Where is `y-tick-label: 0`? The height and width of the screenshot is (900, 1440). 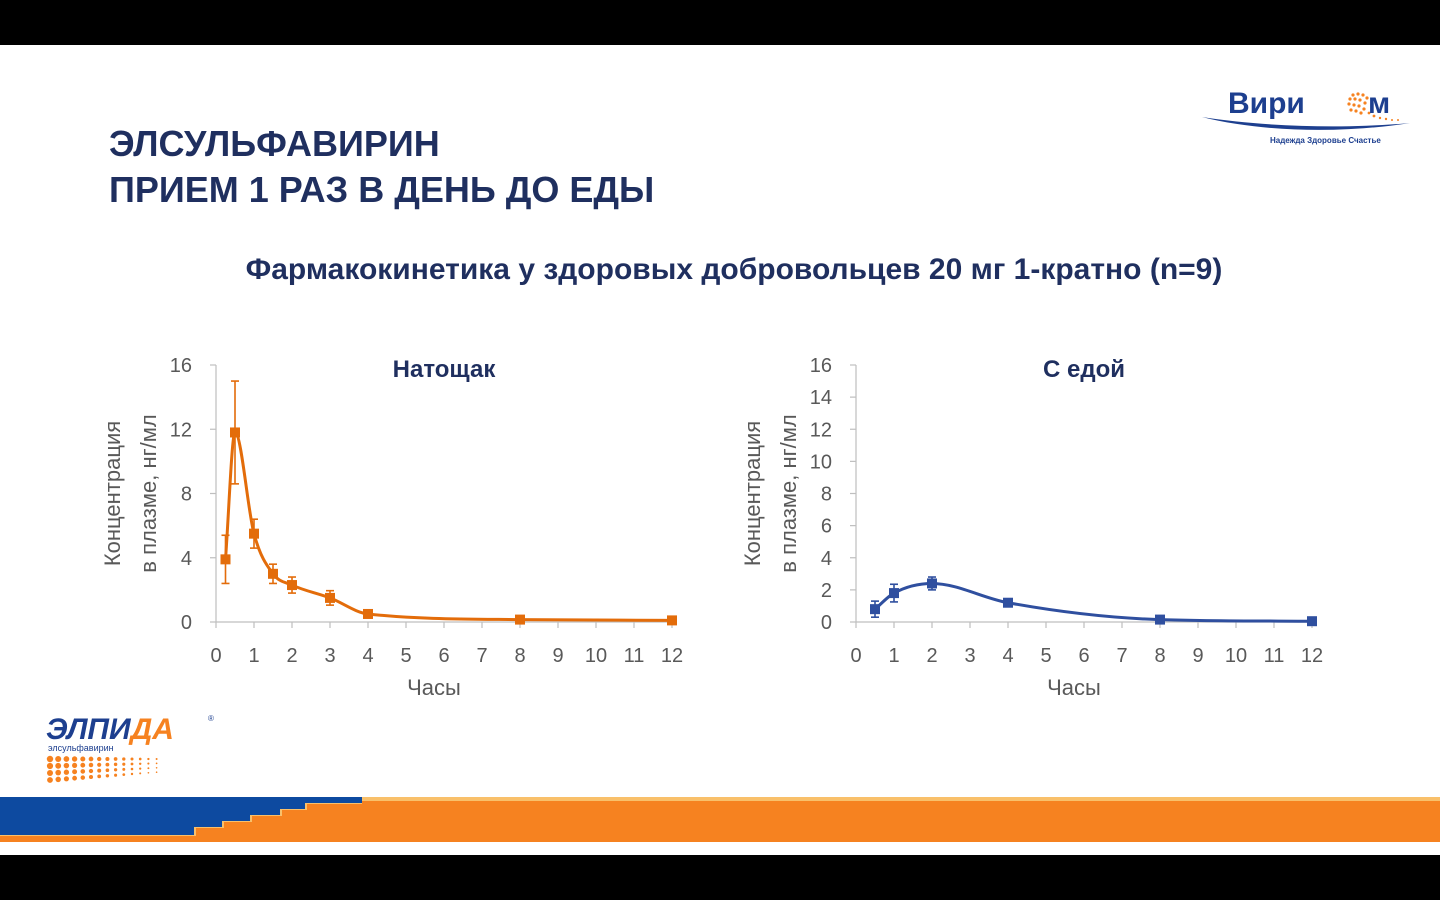
y-tick-label: 0 is located at coordinates (826, 623).